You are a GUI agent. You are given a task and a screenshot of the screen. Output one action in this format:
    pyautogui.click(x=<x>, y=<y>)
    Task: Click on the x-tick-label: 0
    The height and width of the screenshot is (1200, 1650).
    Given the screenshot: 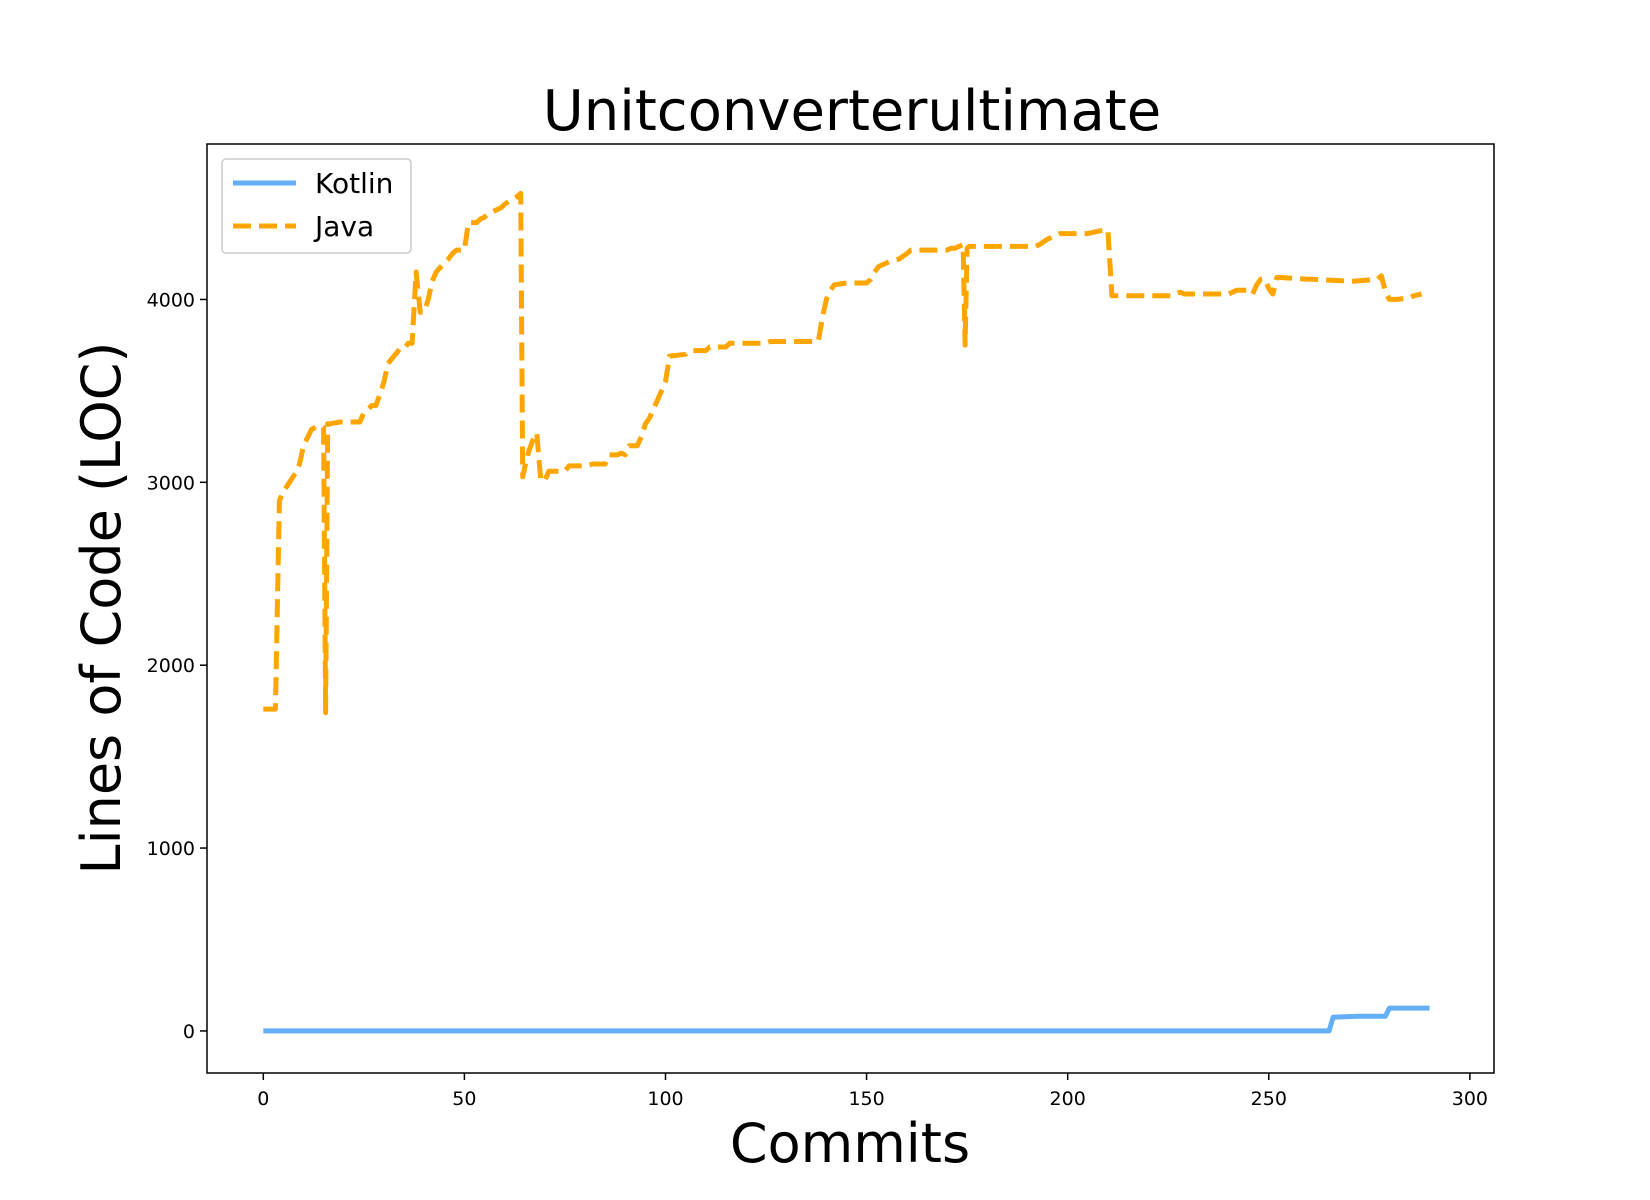 What is the action you would take?
    pyautogui.click(x=263, y=1099)
    